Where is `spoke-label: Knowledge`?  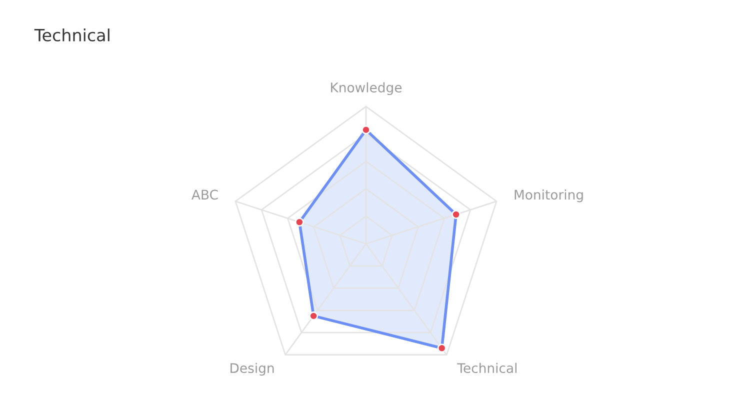
spoke-label: Knowledge is located at coordinates (366, 89).